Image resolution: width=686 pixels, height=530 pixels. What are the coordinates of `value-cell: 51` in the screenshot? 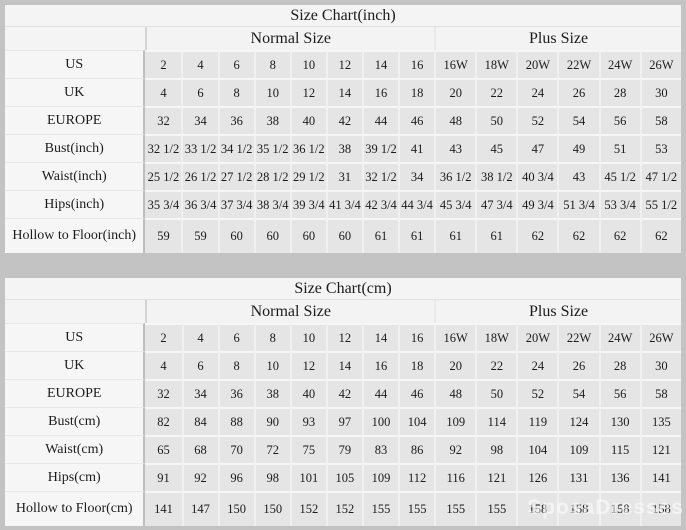 It's located at (619, 148).